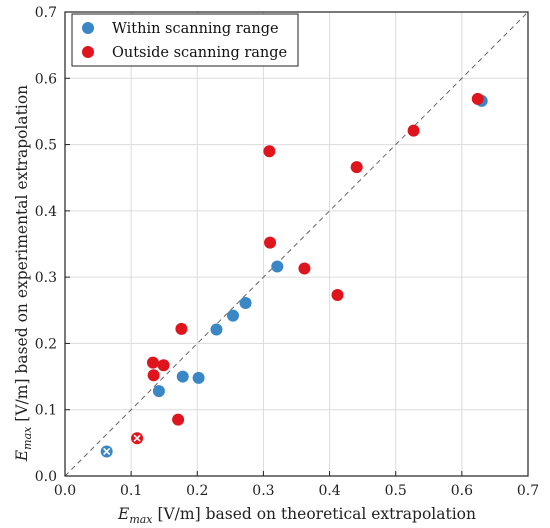  Describe the element at coordinates (131, 491) in the screenshot. I see `x-tick-label: 0.1` at that location.